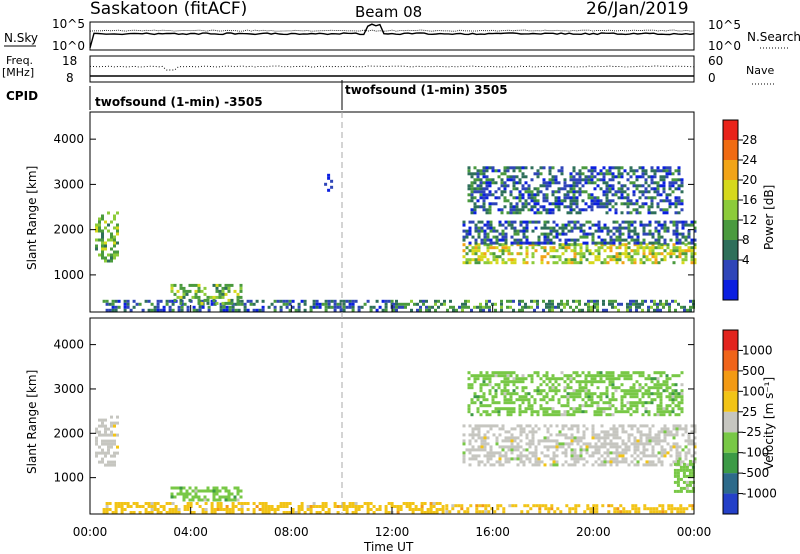 The height and width of the screenshot is (554, 800). Describe the element at coordinates (68, 46) in the screenshot. I see `nsky-tick-bottom: 10^0` at that location.